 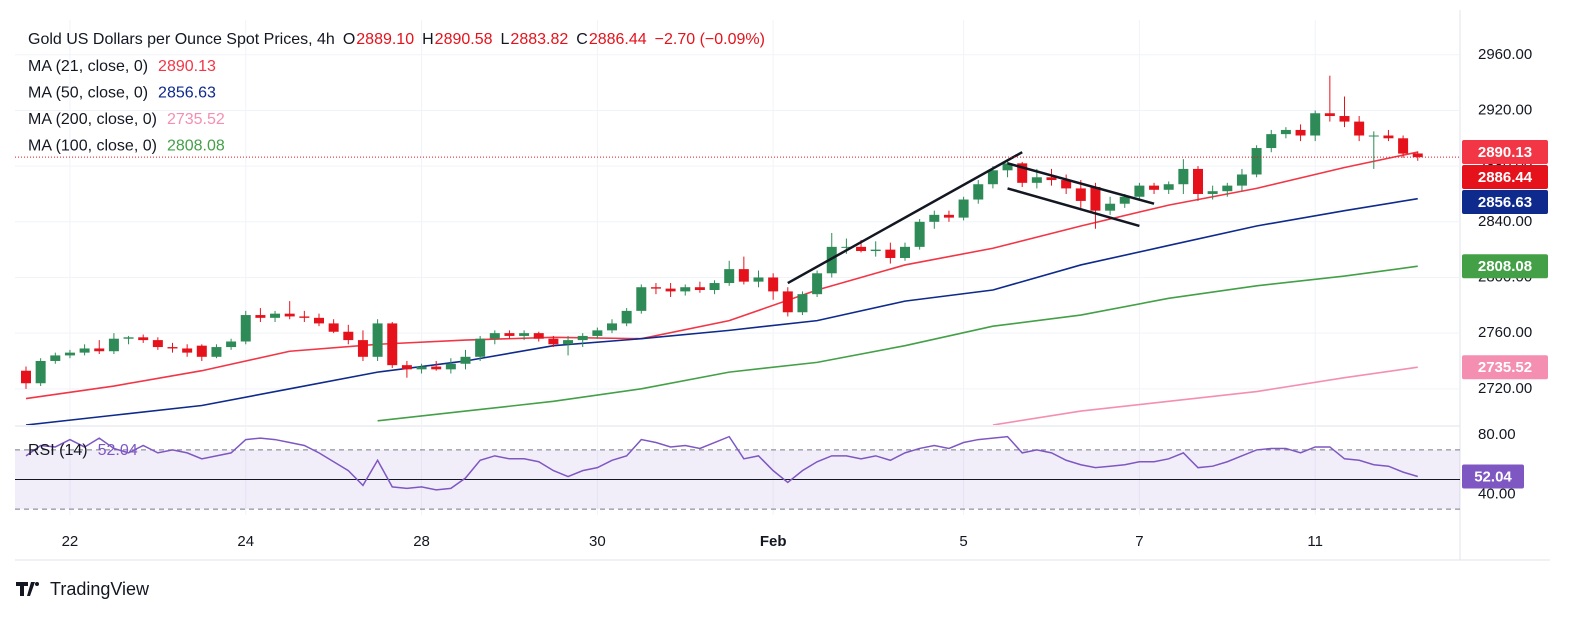 I want to click on y-tick-label: 2960.00, so click(x=1505, y=54).